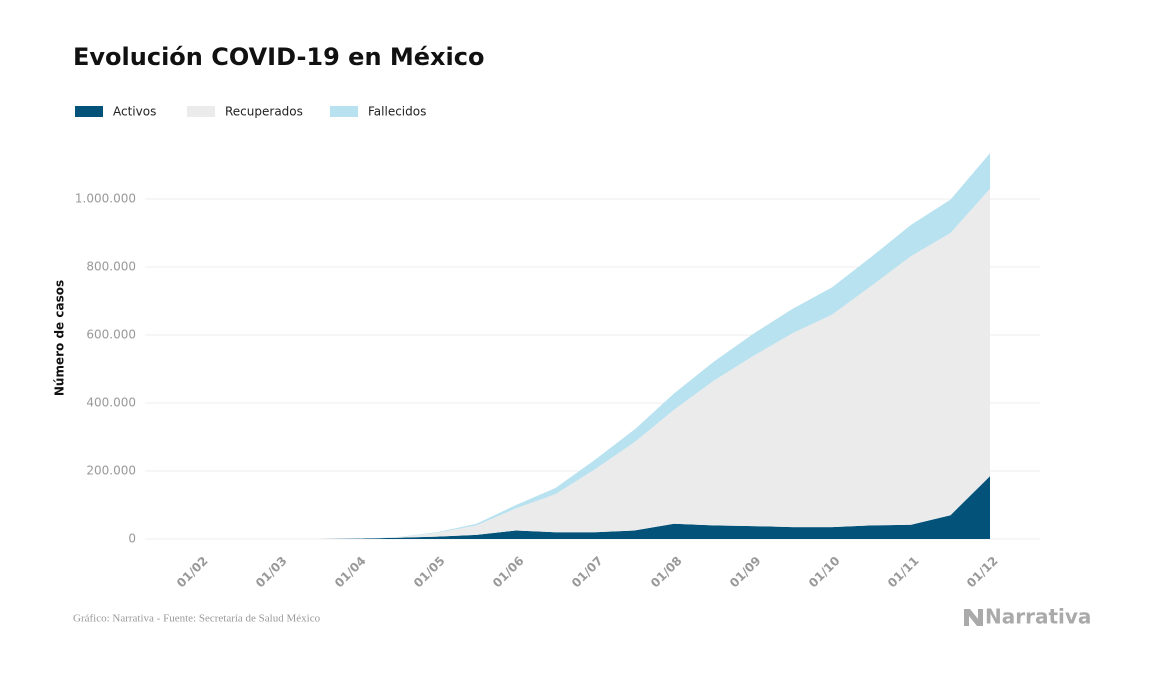 The image size is (1157, 678). Describe the element at coordinates (973, 617) in the screenshot. I see `brand-icon` at that location.